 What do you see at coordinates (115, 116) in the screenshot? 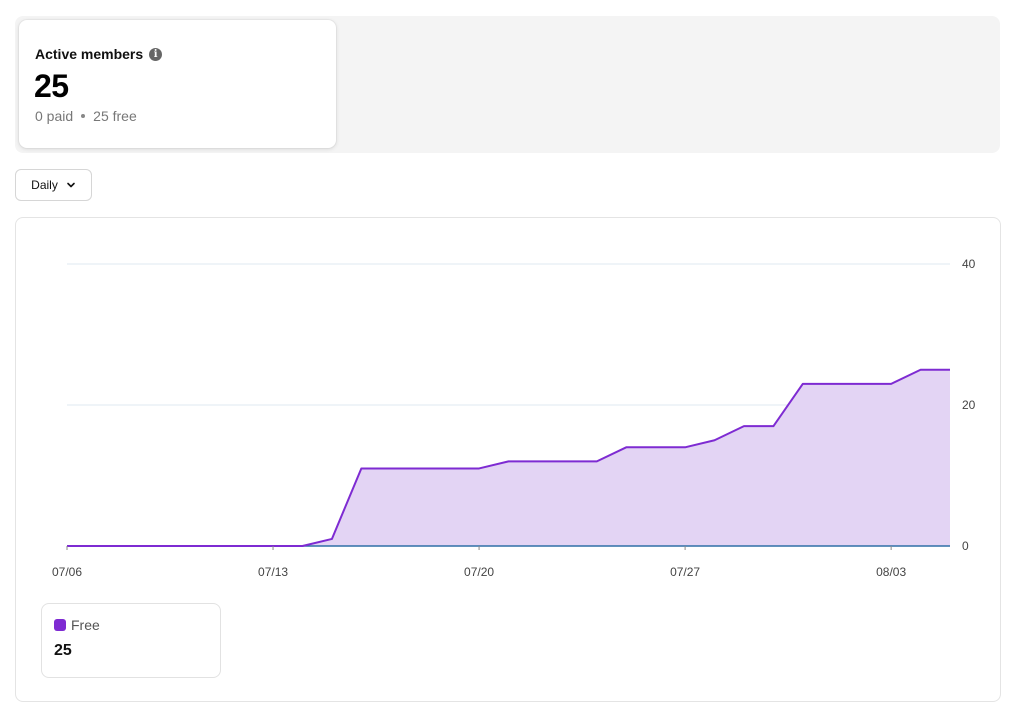
I see `free-count: 25 free` at bounding box center [115, 116].